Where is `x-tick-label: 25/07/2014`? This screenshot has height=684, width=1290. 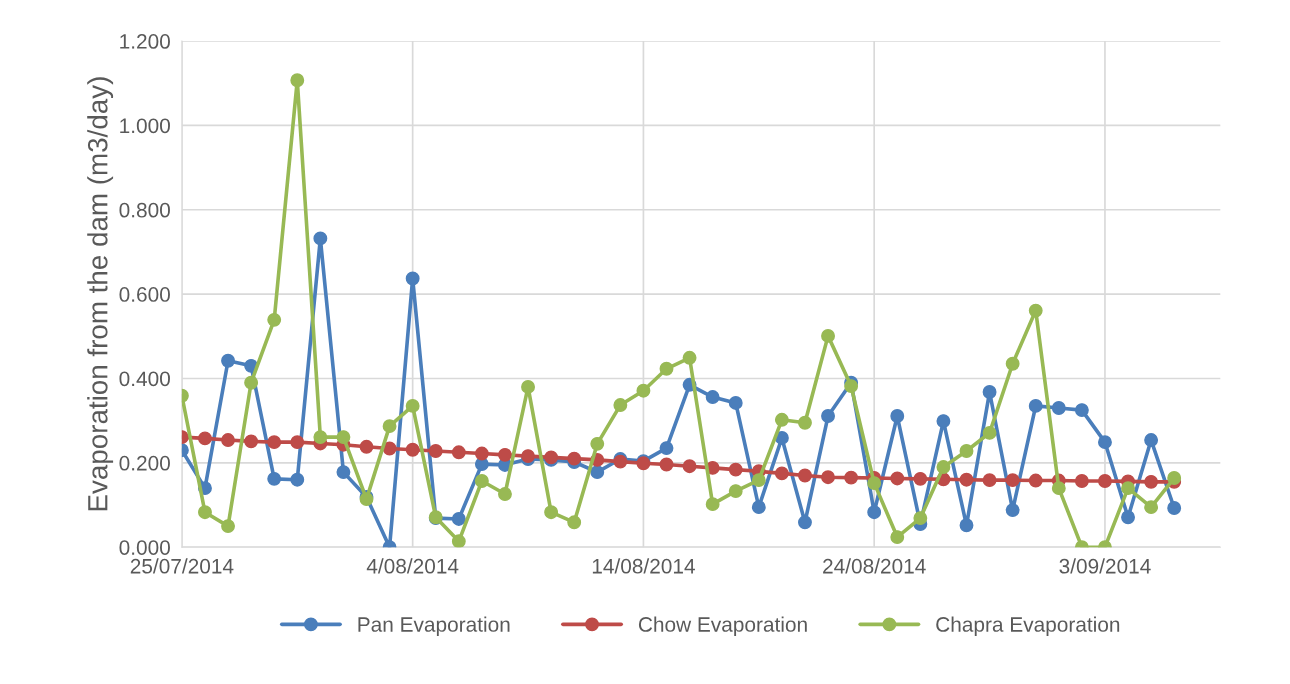
x-tick-label: 25/07/2014 is located at coordinates (182, 566).